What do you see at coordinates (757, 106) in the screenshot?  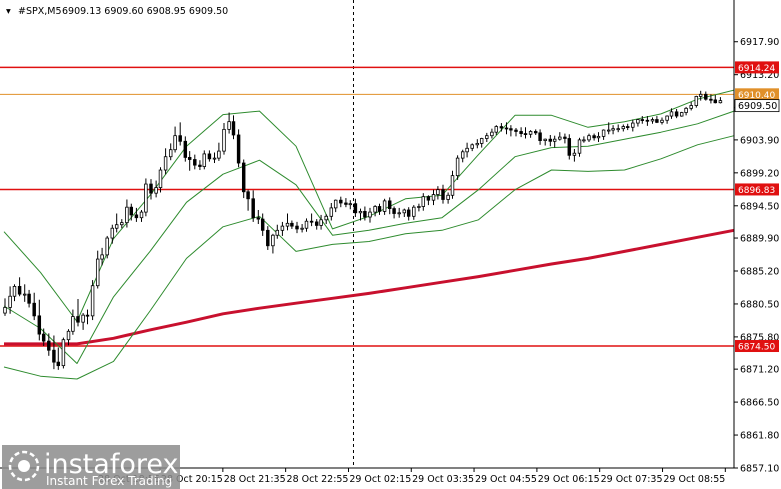 I see `current-price-box` at bounding box center [757, 106].